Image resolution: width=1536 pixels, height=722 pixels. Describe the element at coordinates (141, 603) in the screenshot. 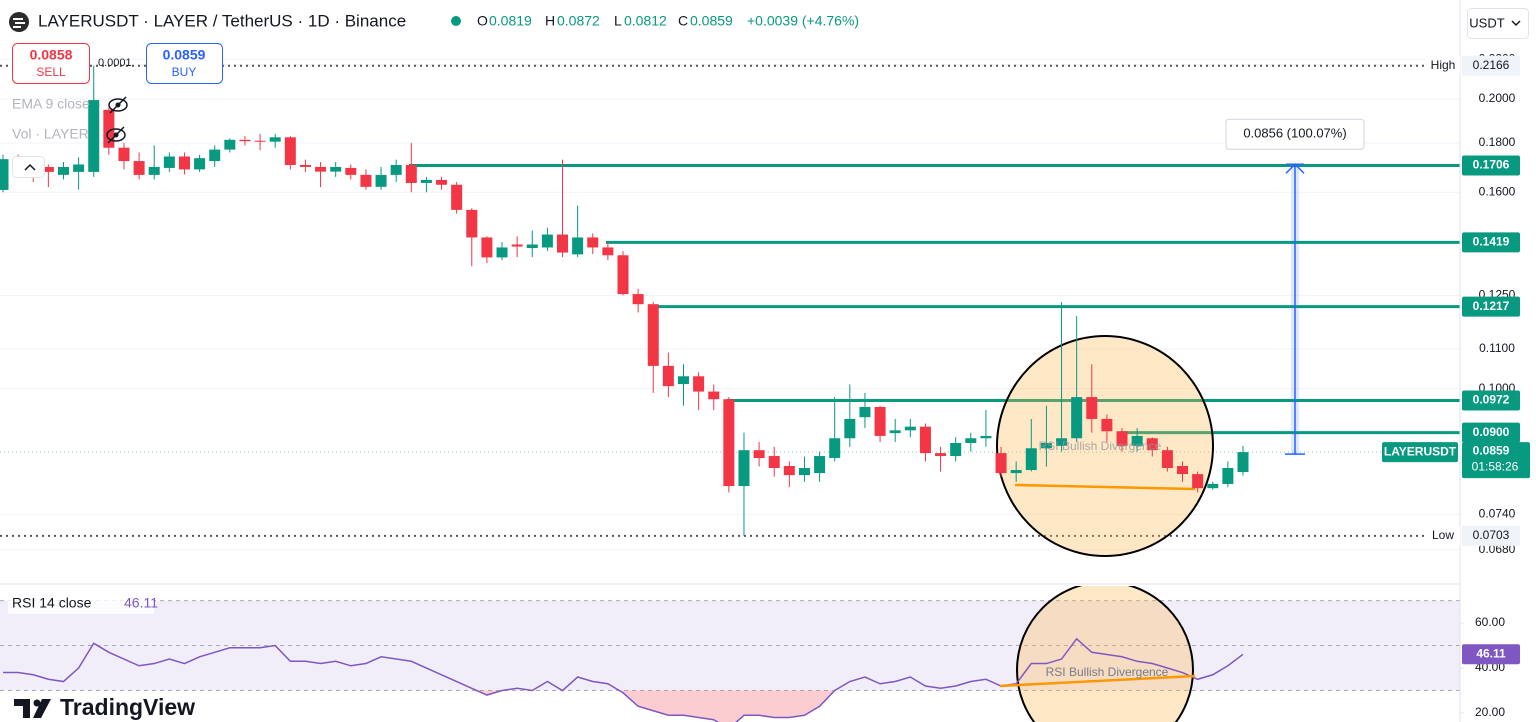

I see `rsi-legend-value: 46.11` at that location.